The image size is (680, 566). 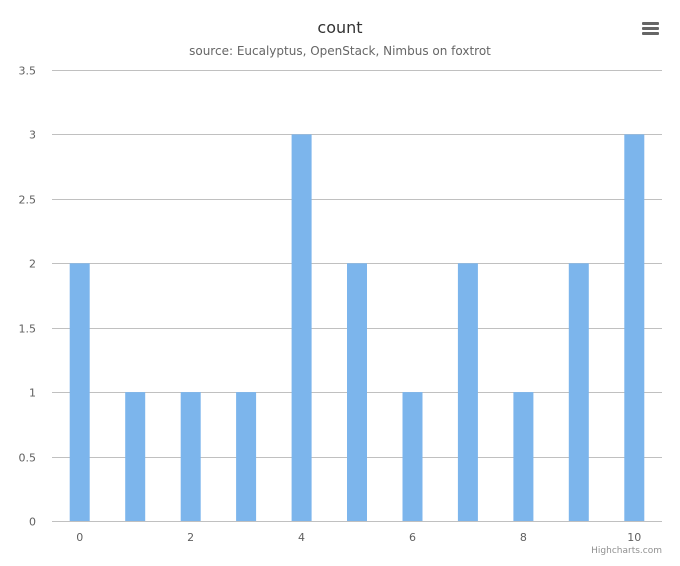 I want to click on y-tick-label: 3.5, so click(x=28, y=71).